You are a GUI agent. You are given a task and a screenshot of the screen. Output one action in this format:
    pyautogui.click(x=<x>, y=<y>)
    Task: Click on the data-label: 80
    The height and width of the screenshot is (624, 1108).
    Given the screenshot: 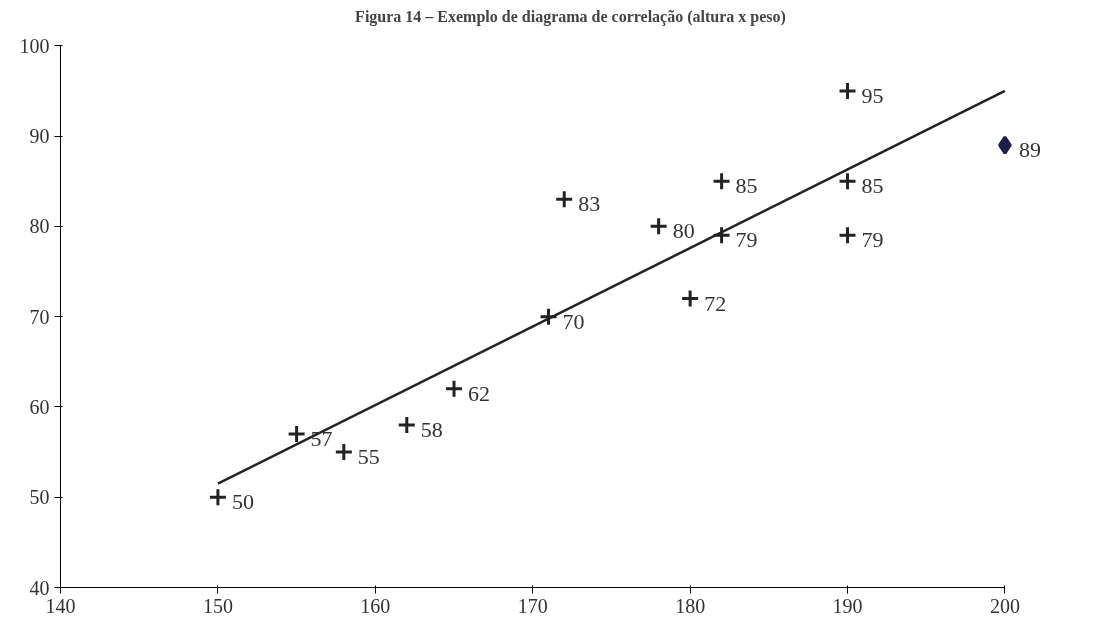 What is the action you would take?
    pyautogui.click(x=683, y=231)
    